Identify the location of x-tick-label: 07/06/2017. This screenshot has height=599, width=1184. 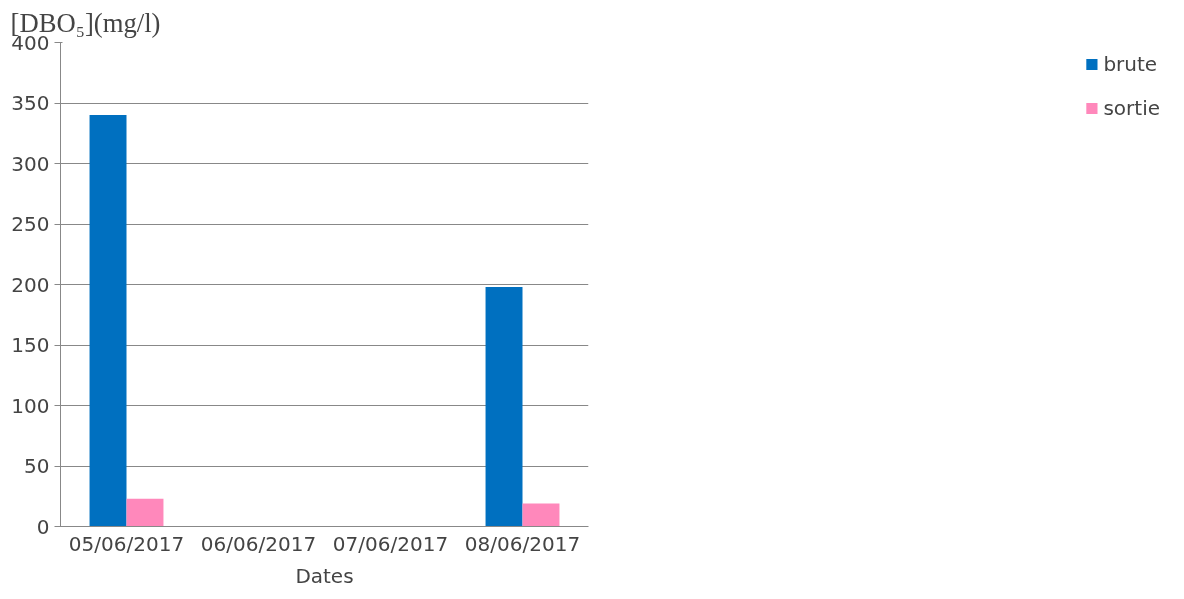
(390, 543).